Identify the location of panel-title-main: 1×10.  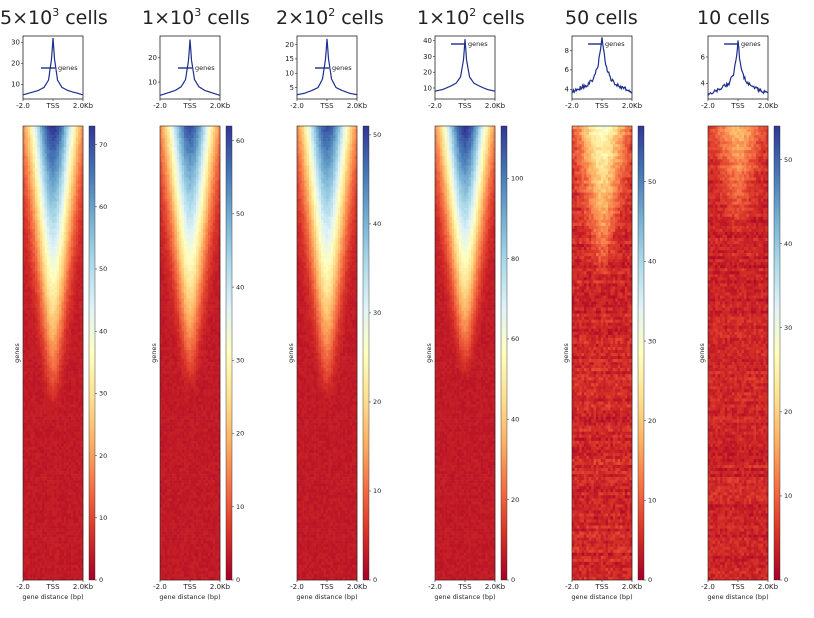
(168, 18).